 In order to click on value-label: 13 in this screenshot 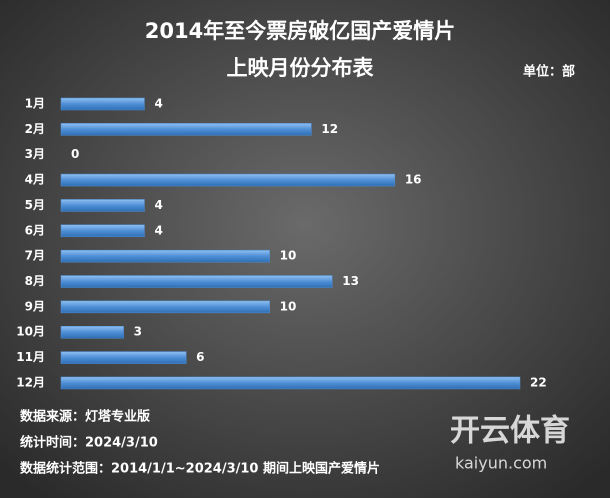, I will do `click(350, 281)`.